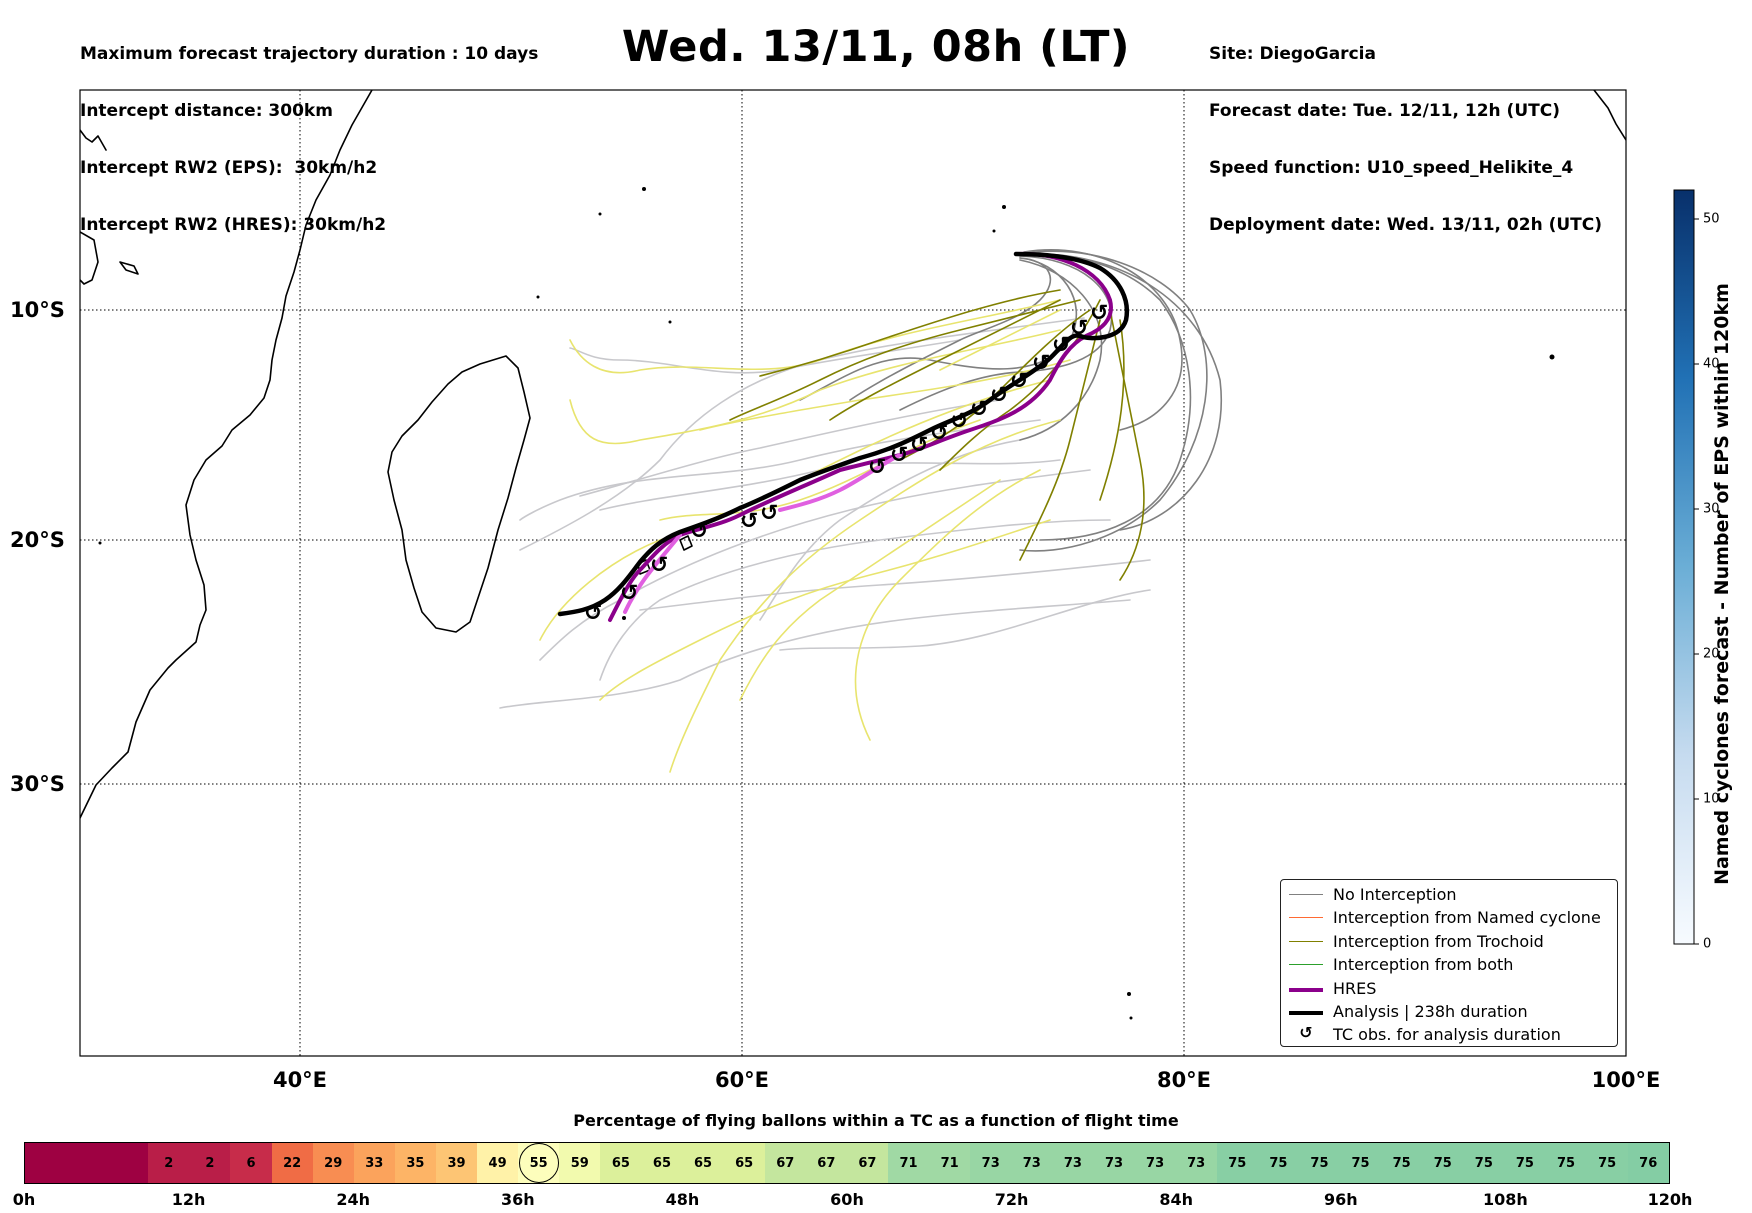  Describe the element at coordinates (37, 784) in the screenshot. I see `lat-label-30s: 30°S` at that location.